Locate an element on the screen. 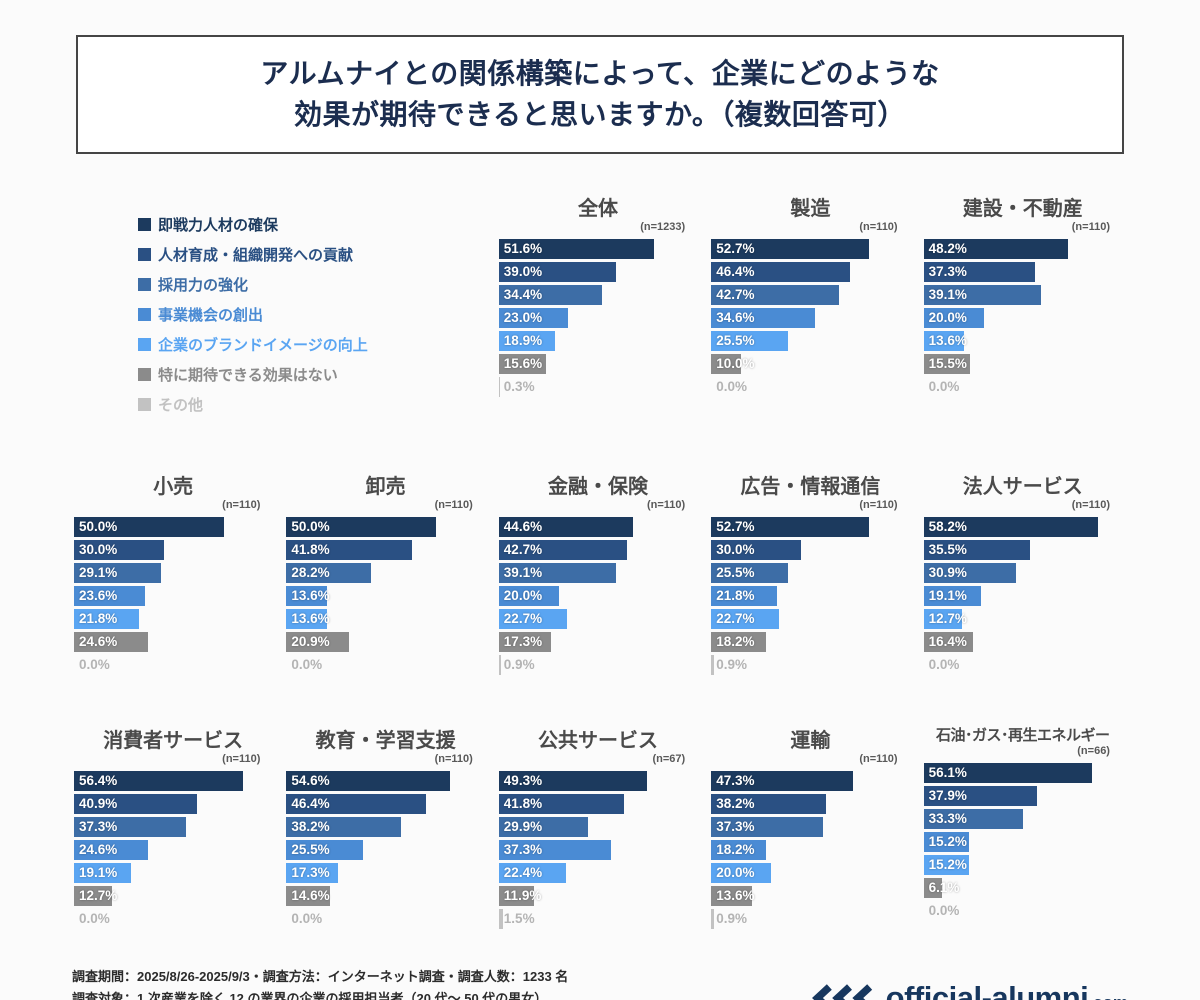  bar-row: 58.2% is located at coordinates (1022, 527).